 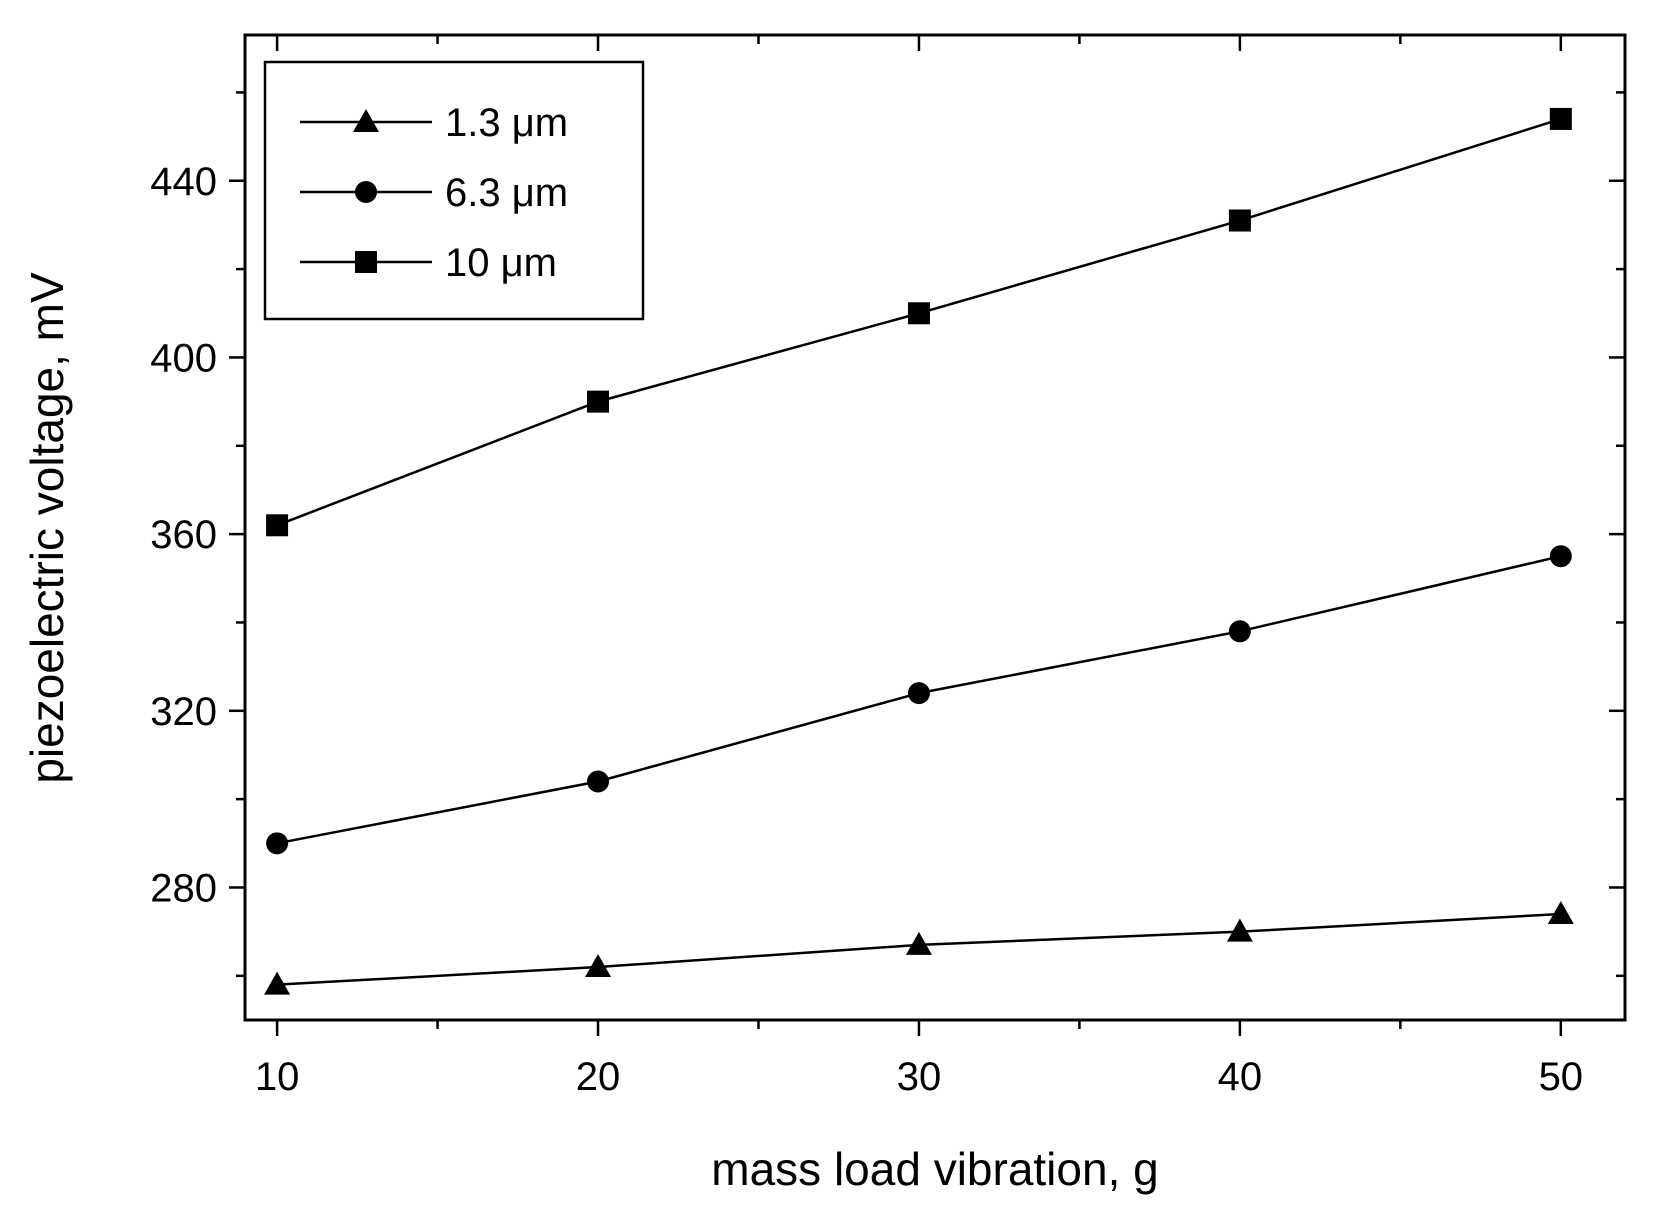 What do you see at coordinates (183, 535) in the screenshot?
I see `y-tick-label: 360` at bounding box center [183, 535].